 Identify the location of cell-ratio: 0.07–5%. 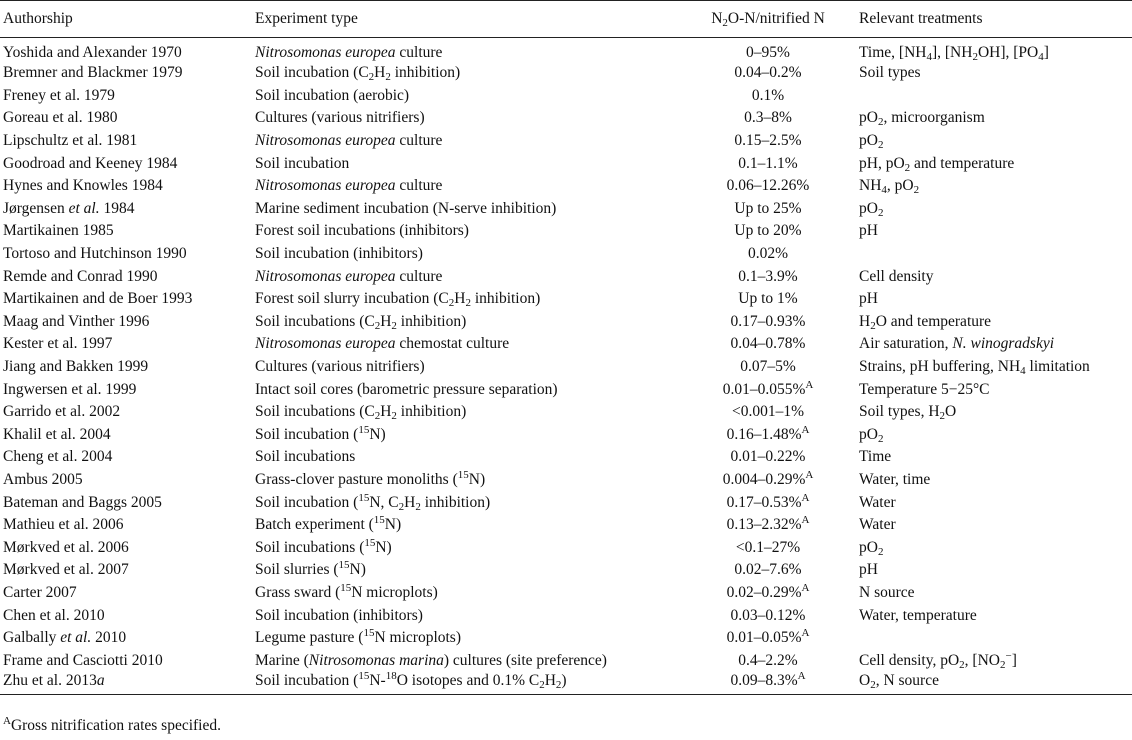
(768, 367).